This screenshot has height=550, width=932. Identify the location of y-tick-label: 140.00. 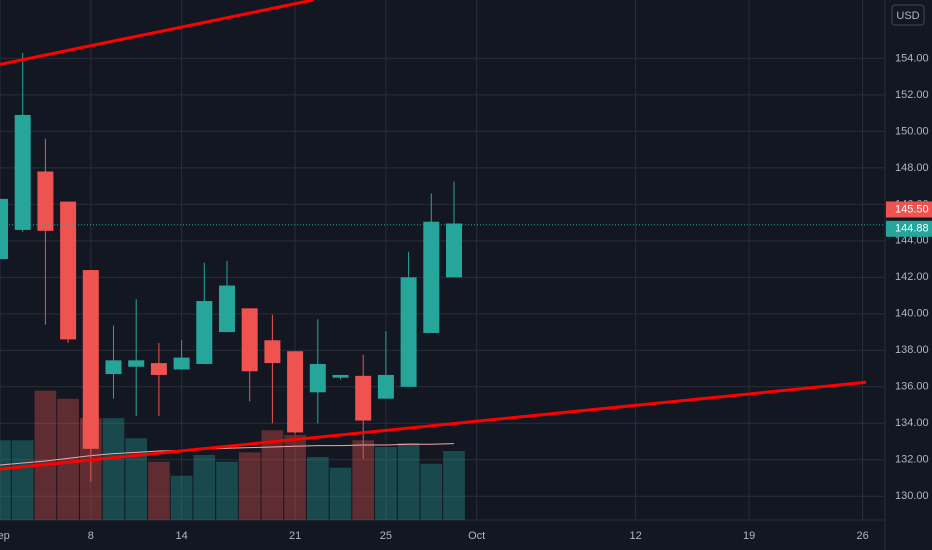
(912, 314).